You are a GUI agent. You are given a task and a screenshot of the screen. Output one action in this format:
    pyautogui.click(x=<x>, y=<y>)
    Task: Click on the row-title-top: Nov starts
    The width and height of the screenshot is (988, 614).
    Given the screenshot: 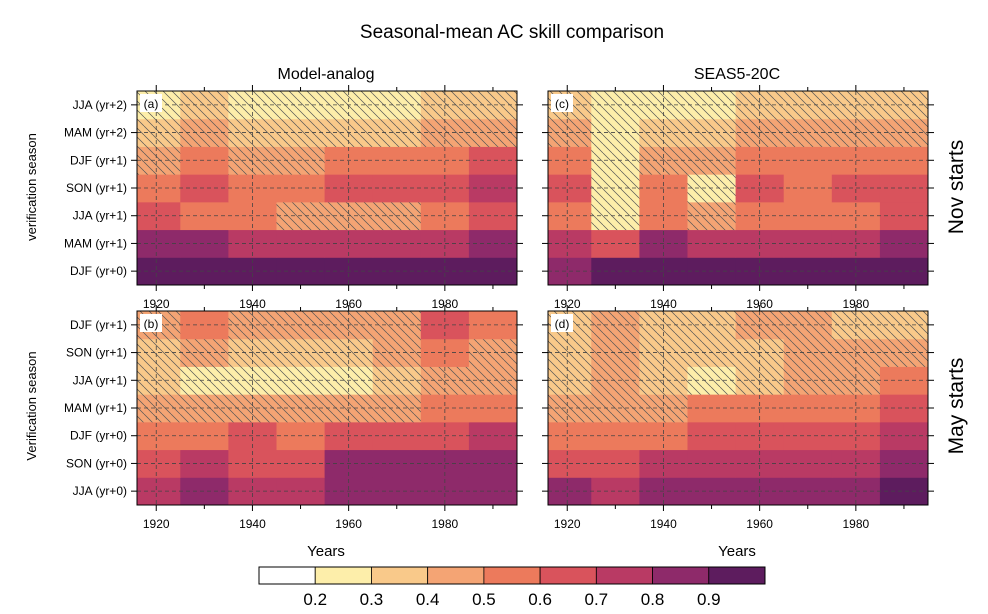 What is the action you would take?
    pyautogui.click(x=956, y=187)
    